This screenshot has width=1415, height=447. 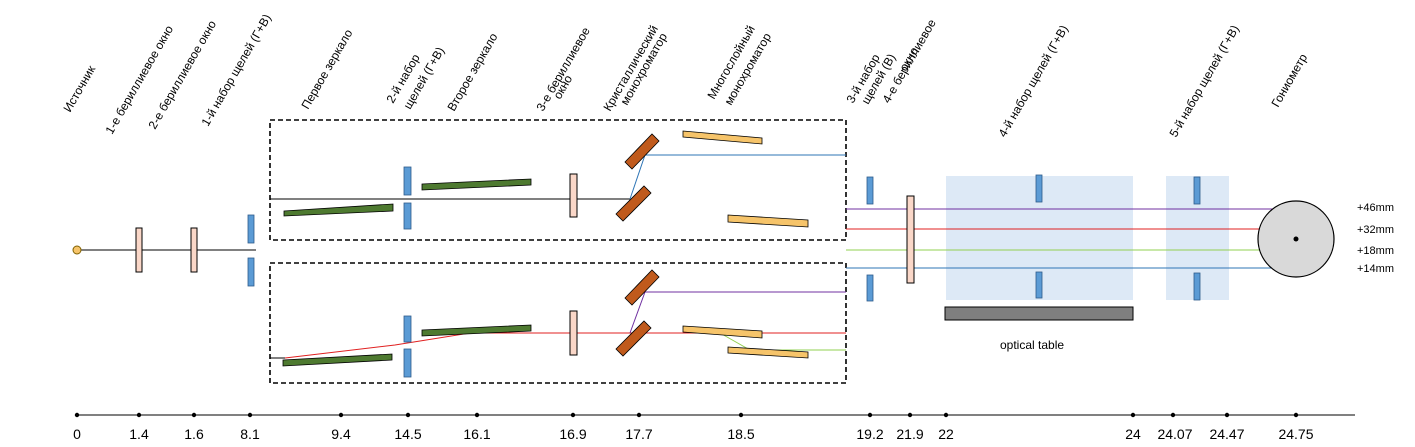 I want to click on tick-label: 19.2, so click(x=869, y=434).